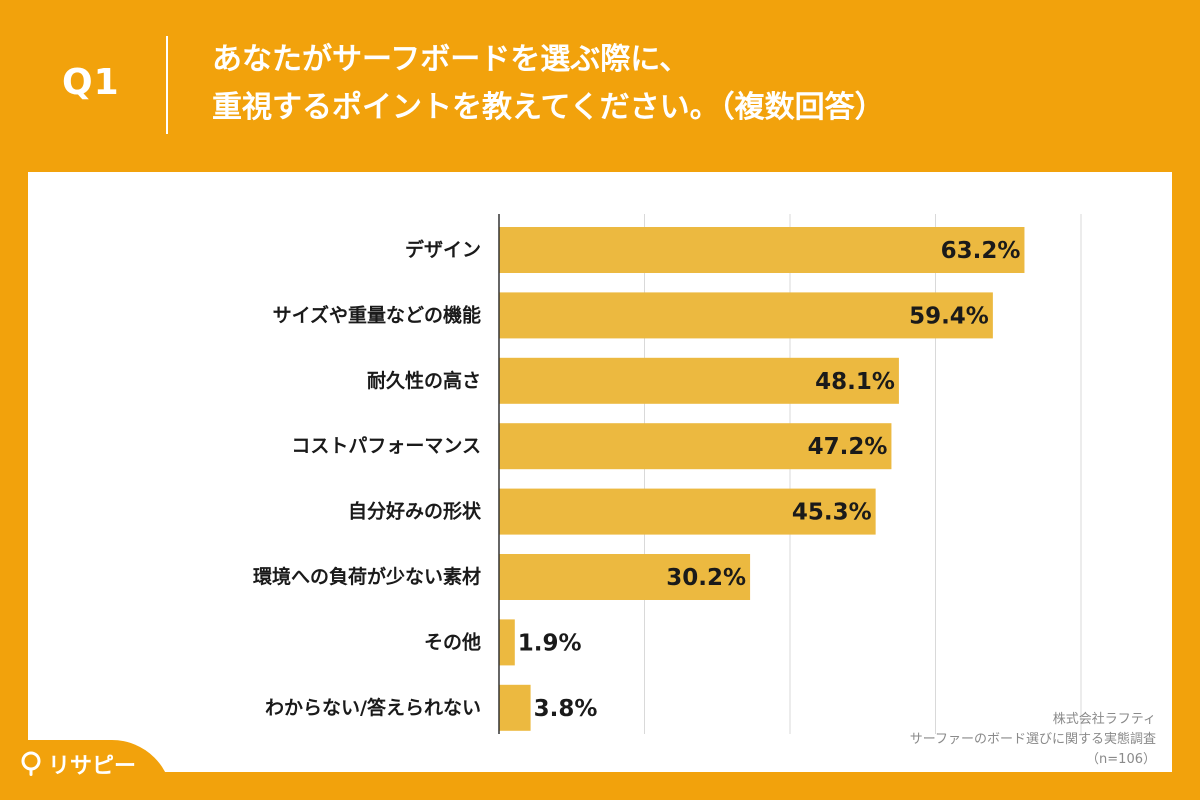  What do you see at coordinates (373, 707) in the screenshot?
I see `category-label-8: わからない/答えられない` at bounding box center [373, 707].